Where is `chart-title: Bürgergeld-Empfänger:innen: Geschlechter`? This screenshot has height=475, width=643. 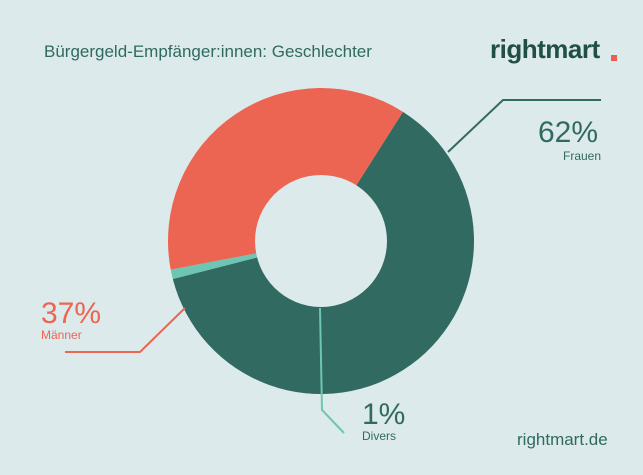
chart-title: Bürgergeld-Empfänger:innen: Geschlechter is located at coordinates (208, 51).